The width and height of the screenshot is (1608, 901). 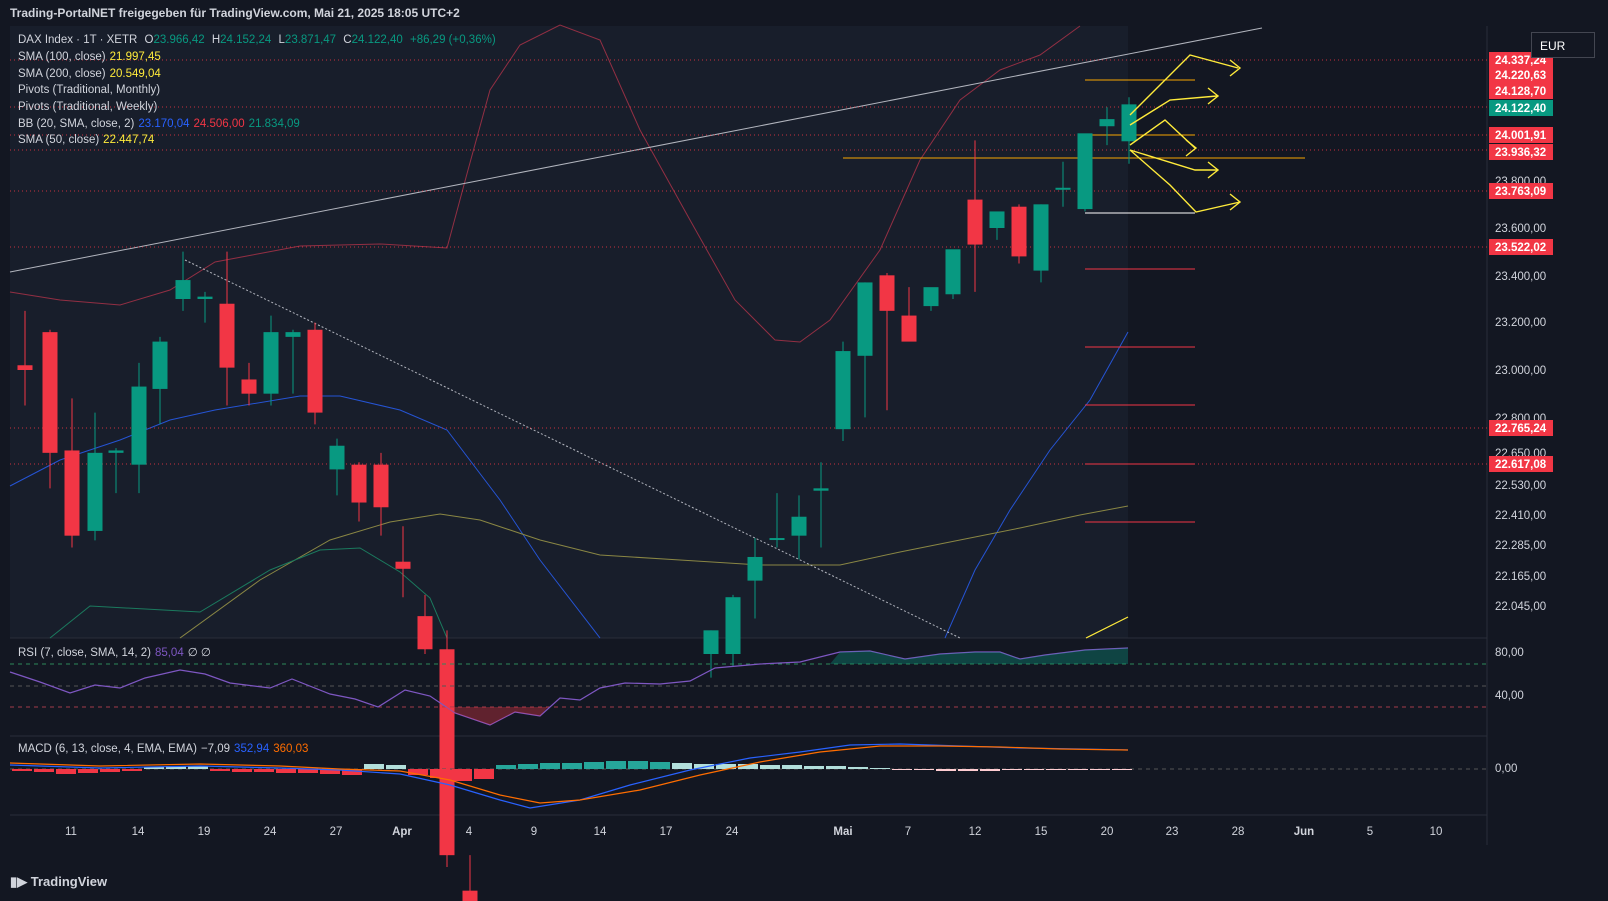 What do you see at coordinates (1520, 371) in the screenshot?
I see `price-tick-label: 23.000,00` at bounding box center [1520, 371].